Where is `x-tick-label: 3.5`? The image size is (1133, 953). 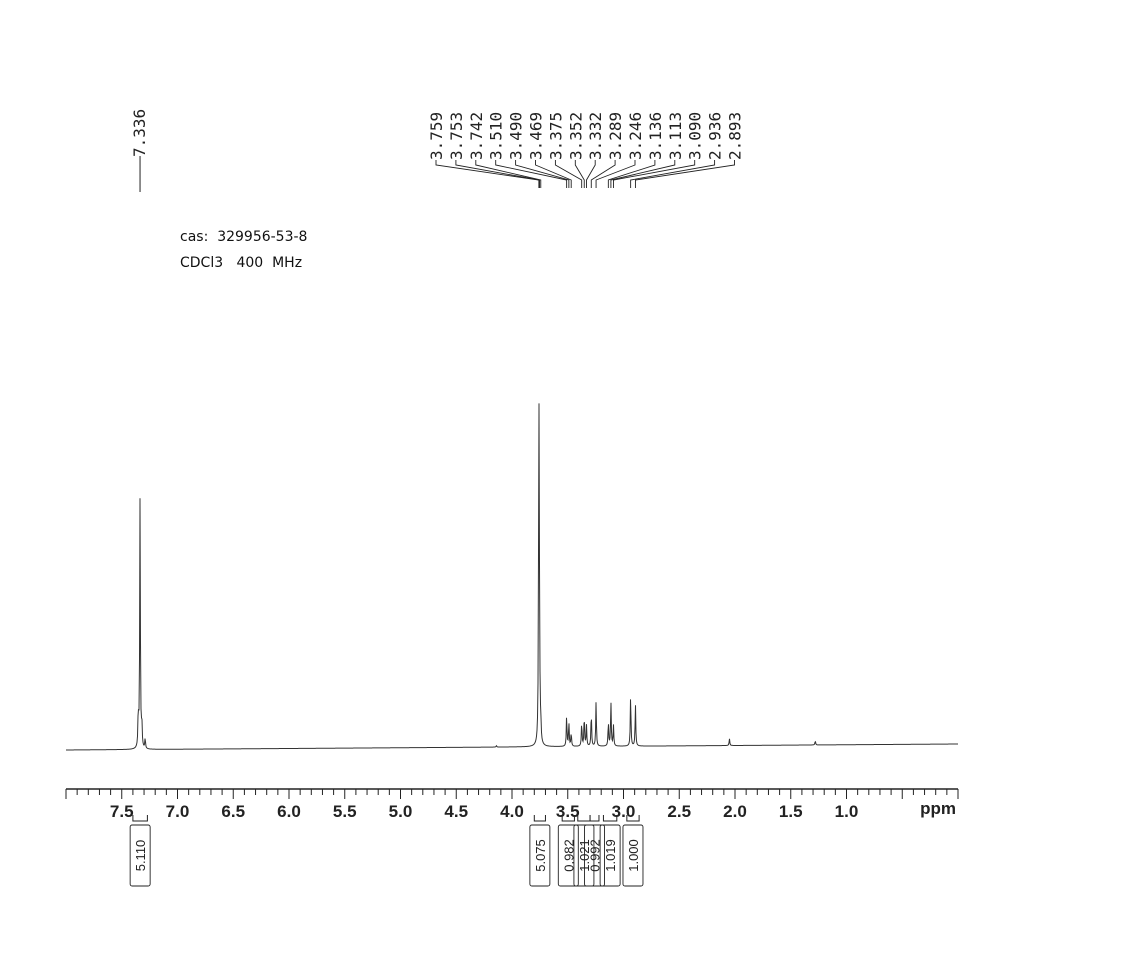
x-tick-label: 3.5 is located at coordinates (568, 811).